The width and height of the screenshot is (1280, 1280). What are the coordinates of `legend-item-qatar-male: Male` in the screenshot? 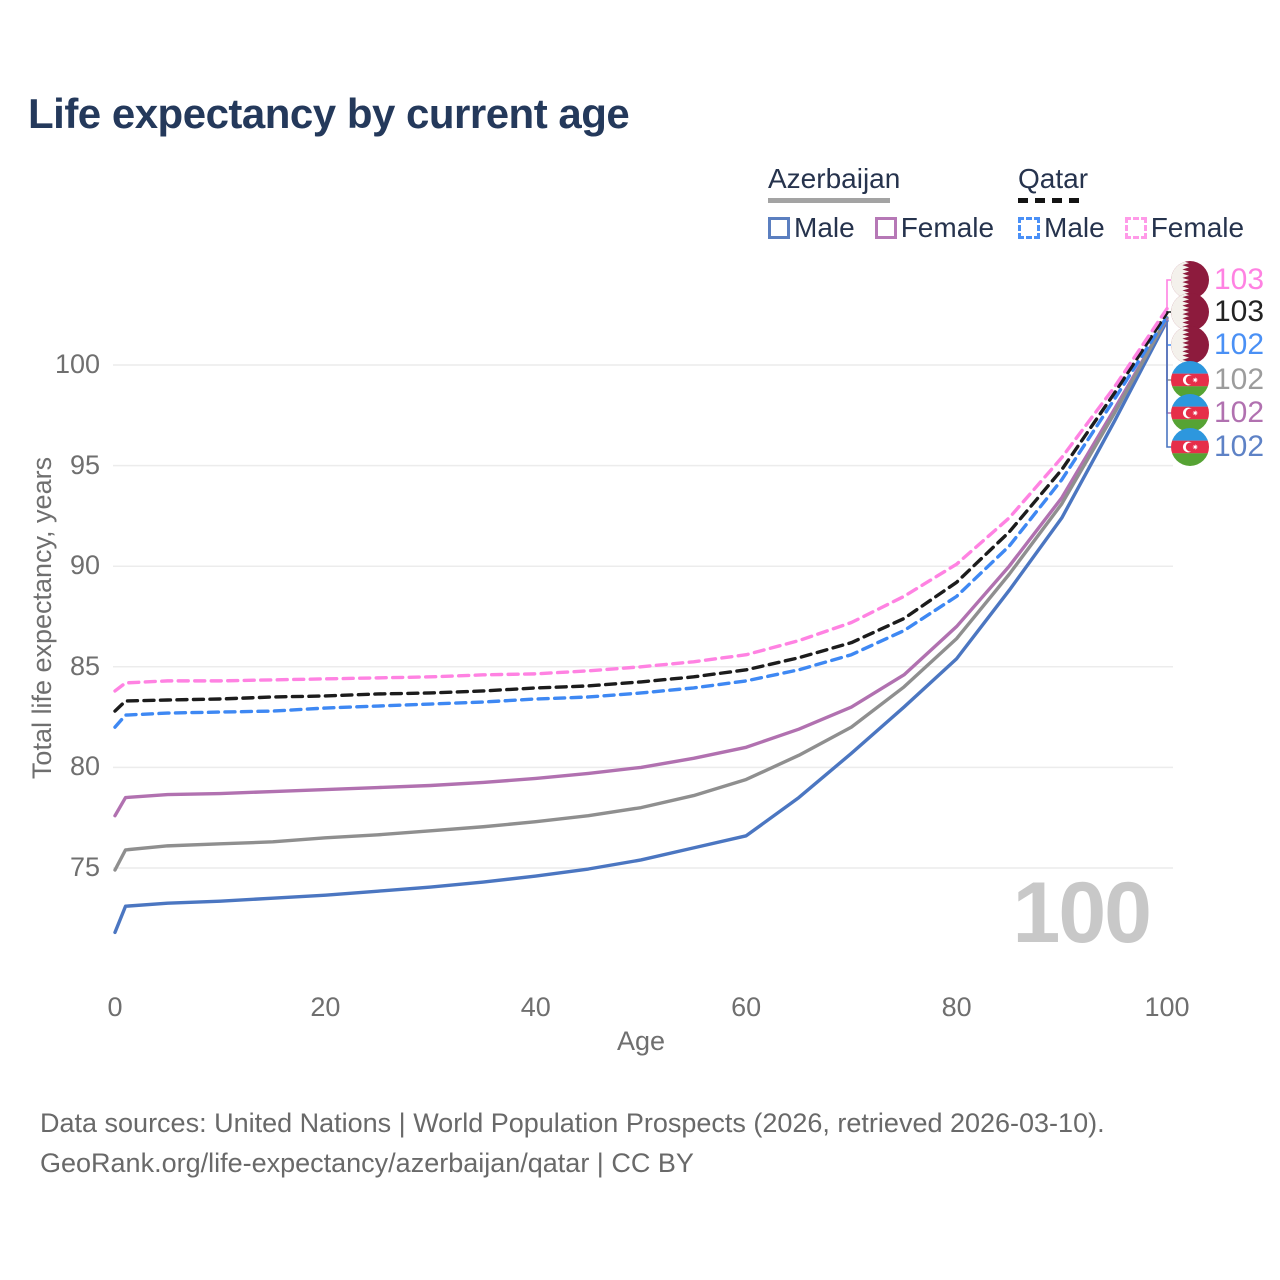 It's located at (1061, 228).